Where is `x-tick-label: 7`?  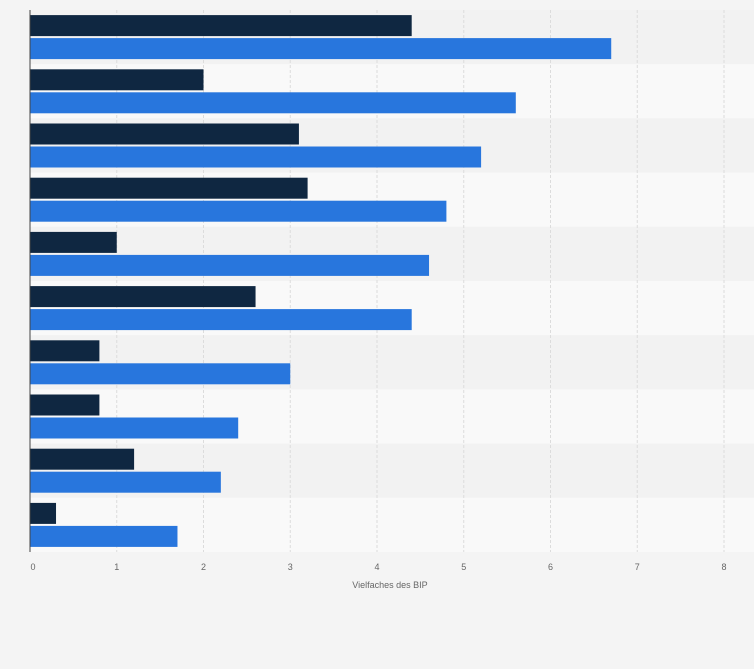 x-tick-label: 7 is located at coordinates (637, 567).